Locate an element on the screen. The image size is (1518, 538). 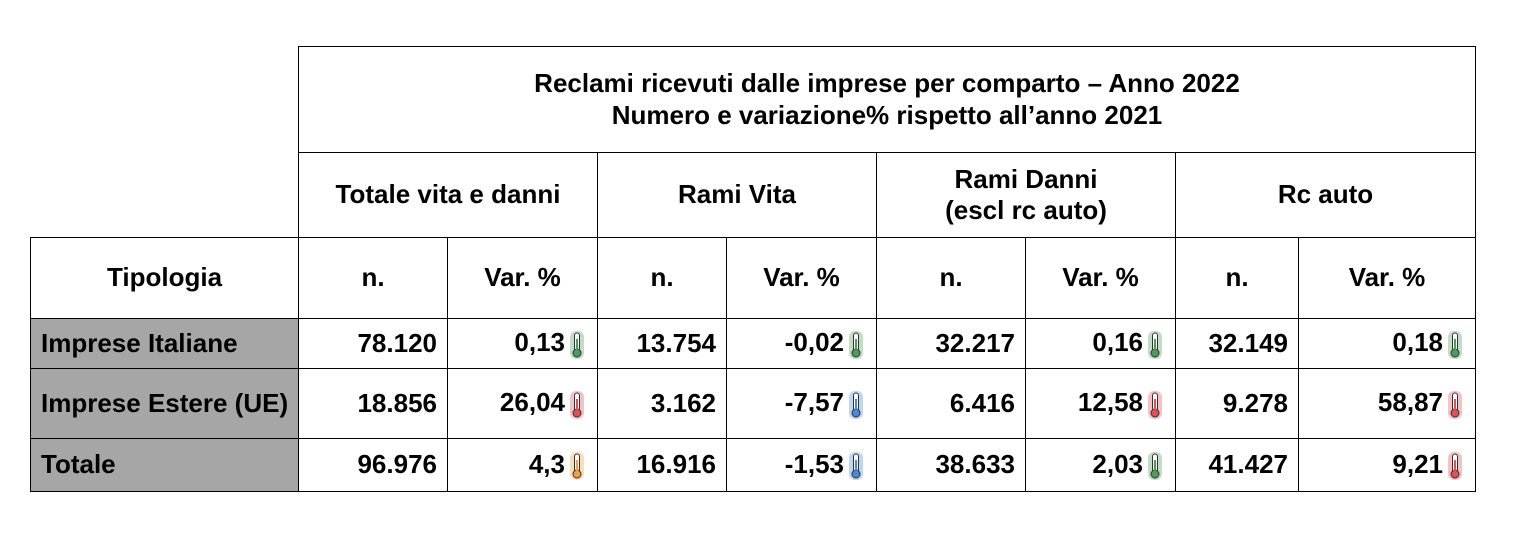
cell-text: 0,16 is located at coordinates (1117, 342).